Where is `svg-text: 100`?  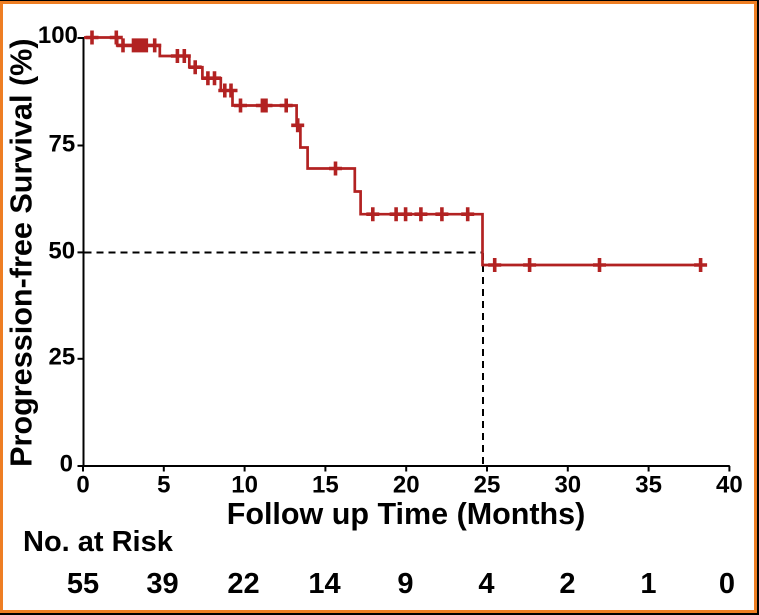
svg-text: 100 is located at coordinates (58, 35).